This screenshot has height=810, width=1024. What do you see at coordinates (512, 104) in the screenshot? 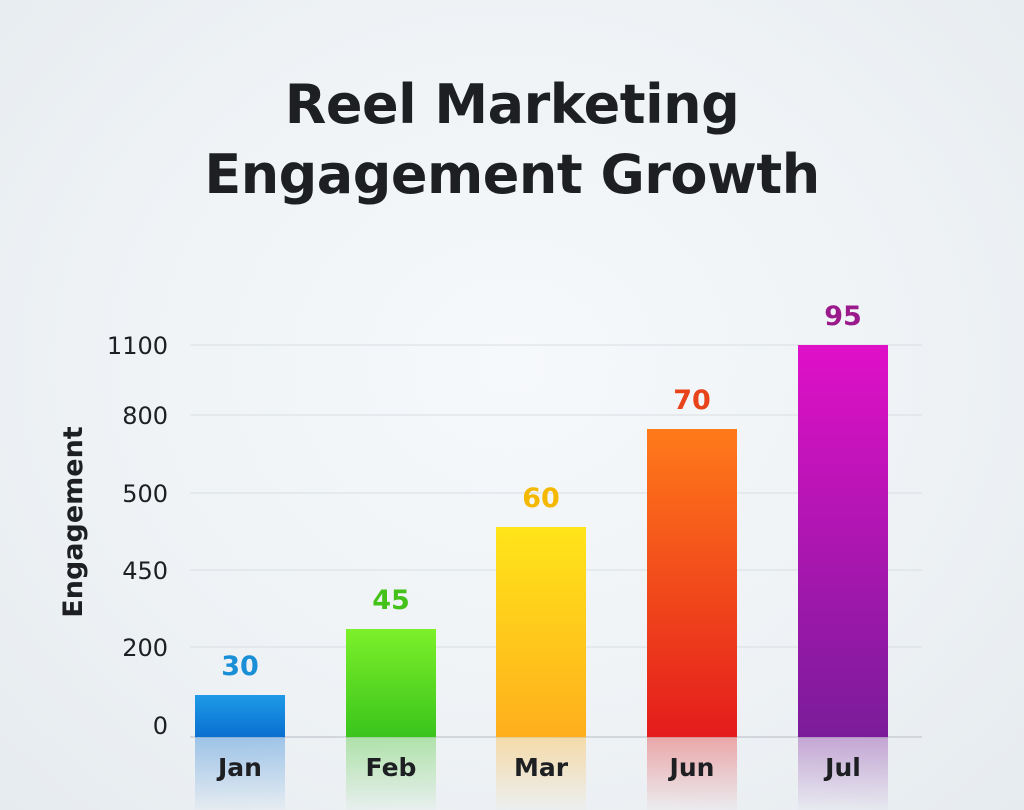
I see `chart-title-line-1: Reel Marketing` at bounding box center [512, 104].